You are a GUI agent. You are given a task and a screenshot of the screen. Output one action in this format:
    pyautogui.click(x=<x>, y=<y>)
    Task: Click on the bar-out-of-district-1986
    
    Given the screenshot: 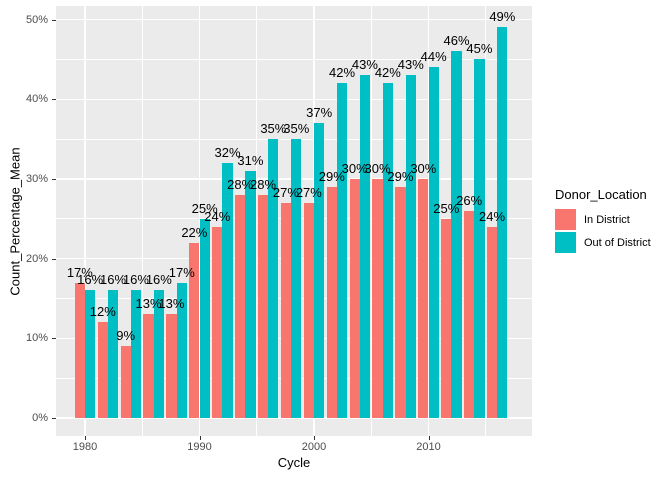 What is the action you would take?
    pyautogui.click(x=158, y=354)
    